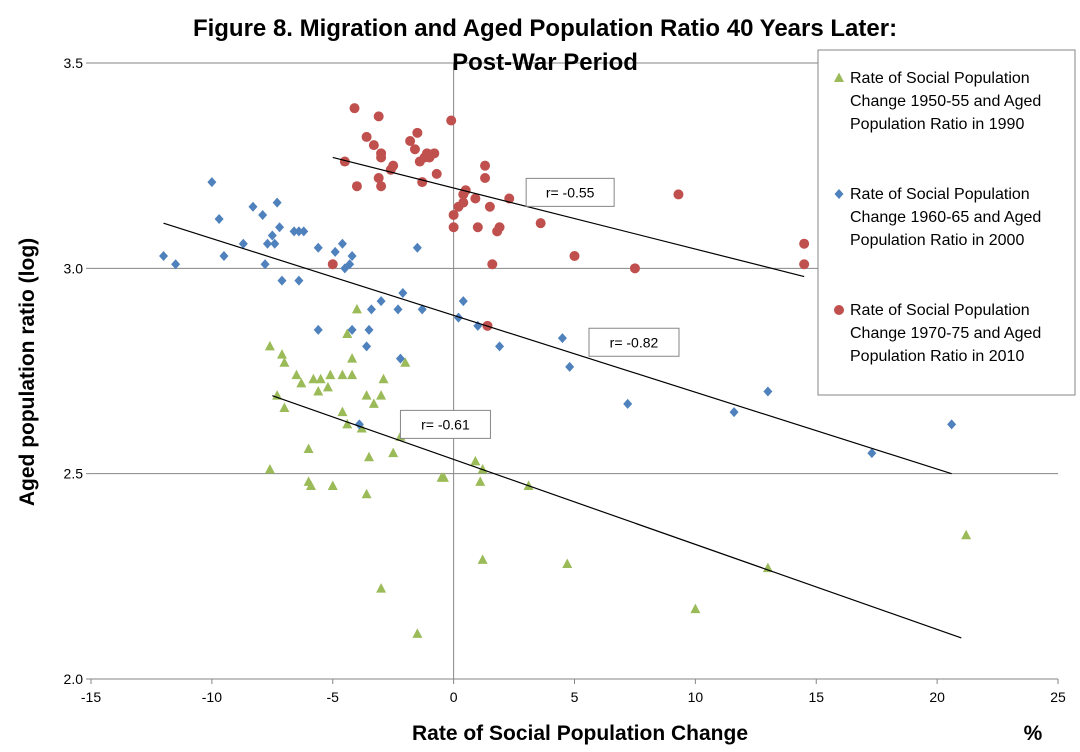  I want to click on y-tick-label: 3.0, so click(74, 268).